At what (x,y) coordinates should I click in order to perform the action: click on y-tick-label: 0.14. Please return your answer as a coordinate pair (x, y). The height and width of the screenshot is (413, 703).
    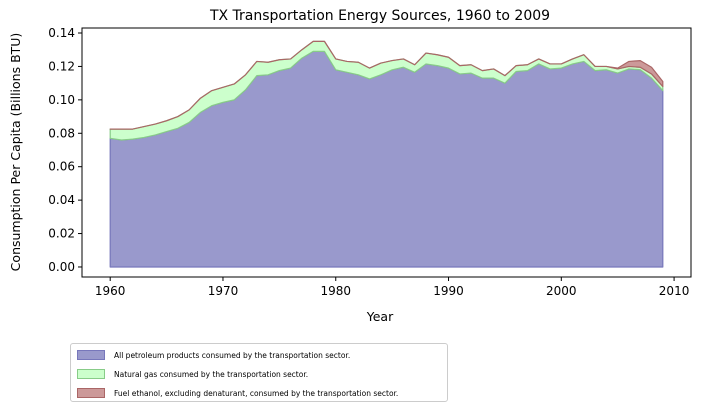
    Looking at the image, I should click on (61, 33).